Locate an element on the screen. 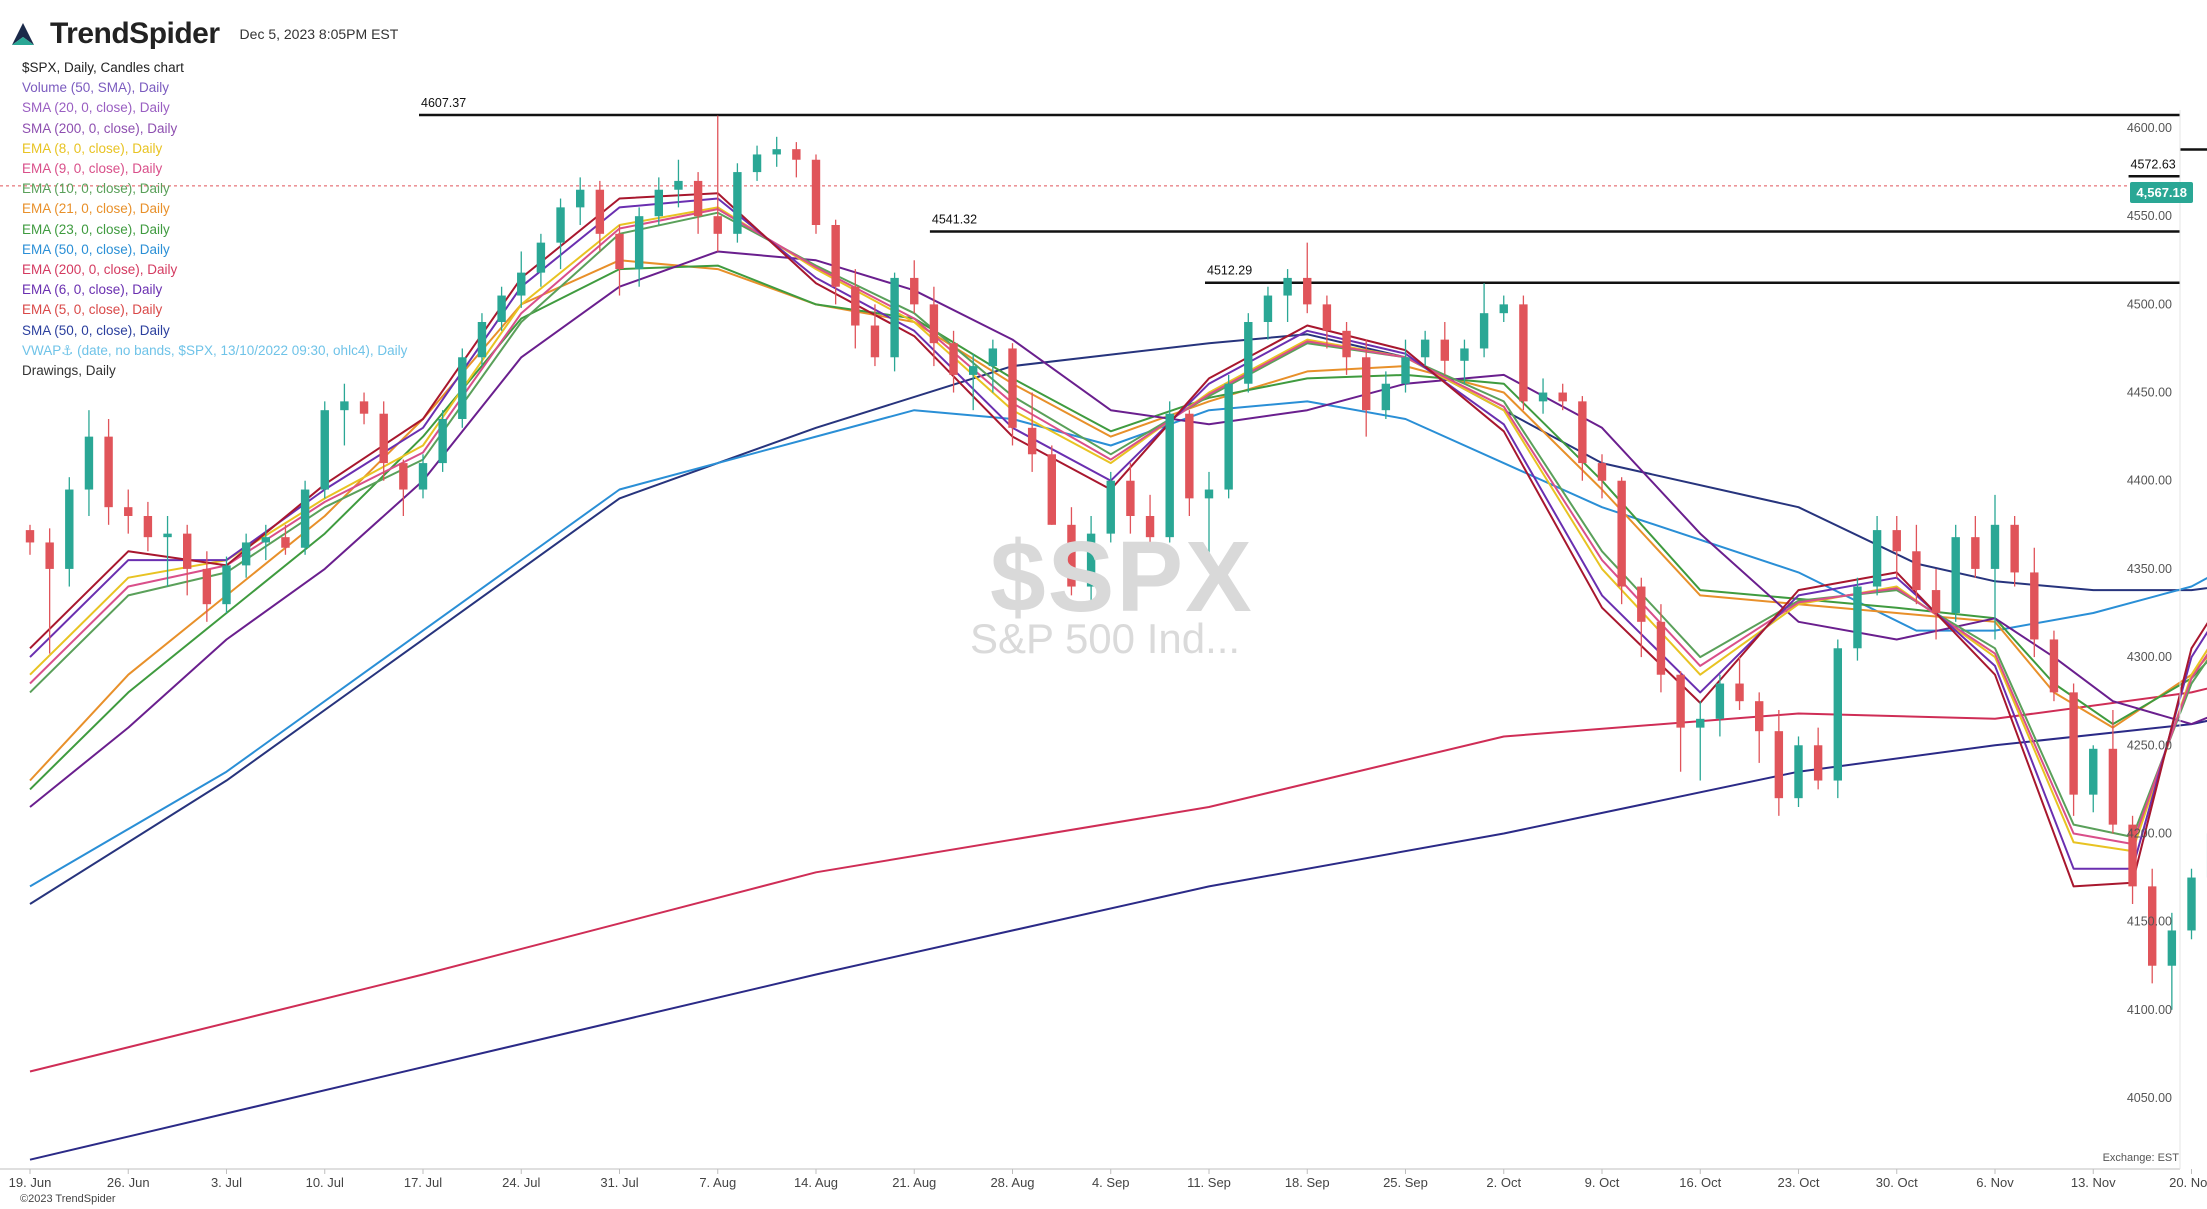 Image resolution: width=2207 pixels, height=1209 pixels. y-tick-label: 4350.00 is located at coordinates (2149, 569).